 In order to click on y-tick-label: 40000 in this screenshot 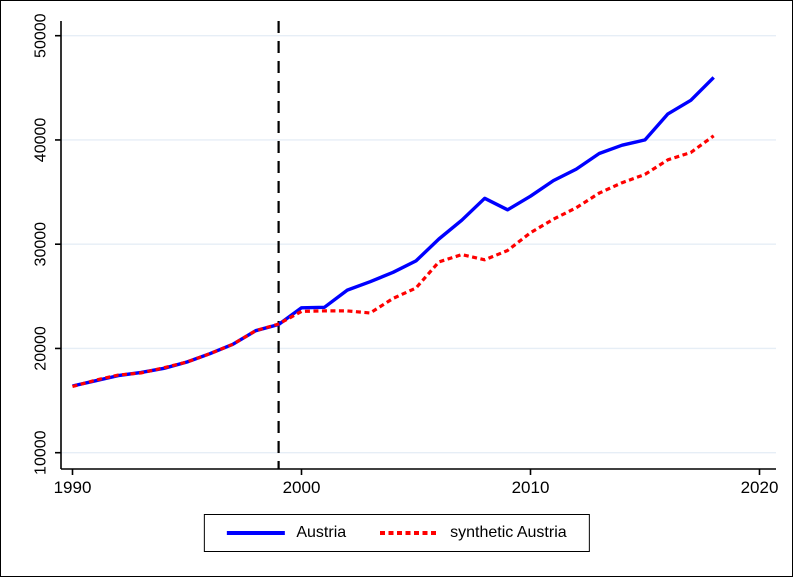, I will do `click(41, 140)`.